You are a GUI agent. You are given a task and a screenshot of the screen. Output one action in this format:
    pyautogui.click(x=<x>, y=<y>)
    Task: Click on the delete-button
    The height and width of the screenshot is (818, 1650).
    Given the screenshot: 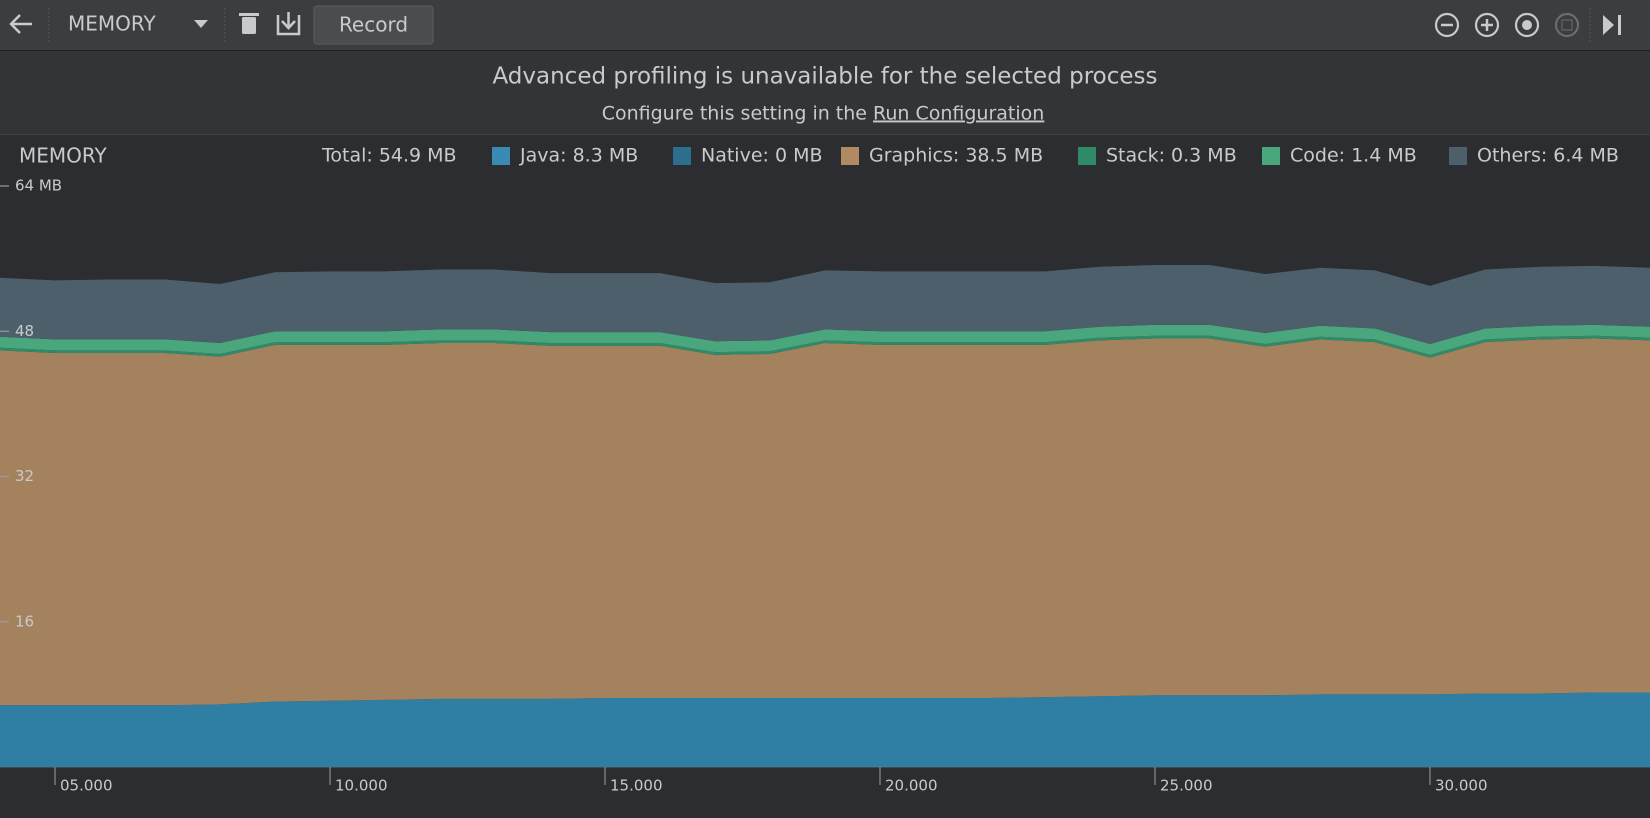 What is the action you would take?
    pyautogui.click(x=249, y=23)
    